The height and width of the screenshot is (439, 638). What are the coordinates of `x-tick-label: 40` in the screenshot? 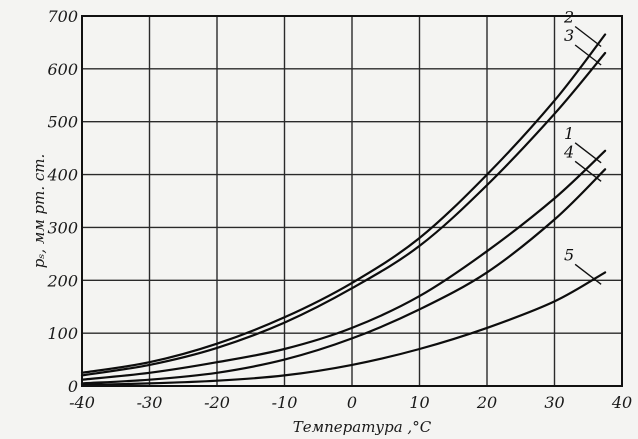 It's located at (621, 402).